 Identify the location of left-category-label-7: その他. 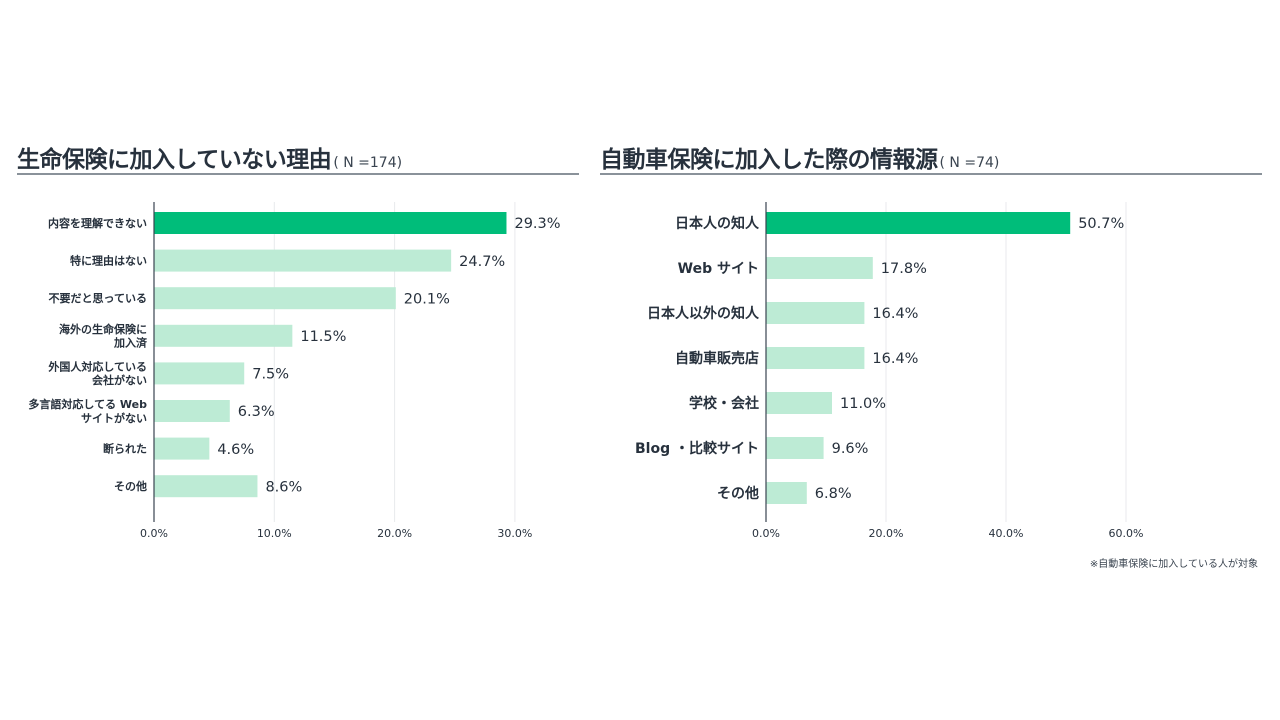
(130, 486).